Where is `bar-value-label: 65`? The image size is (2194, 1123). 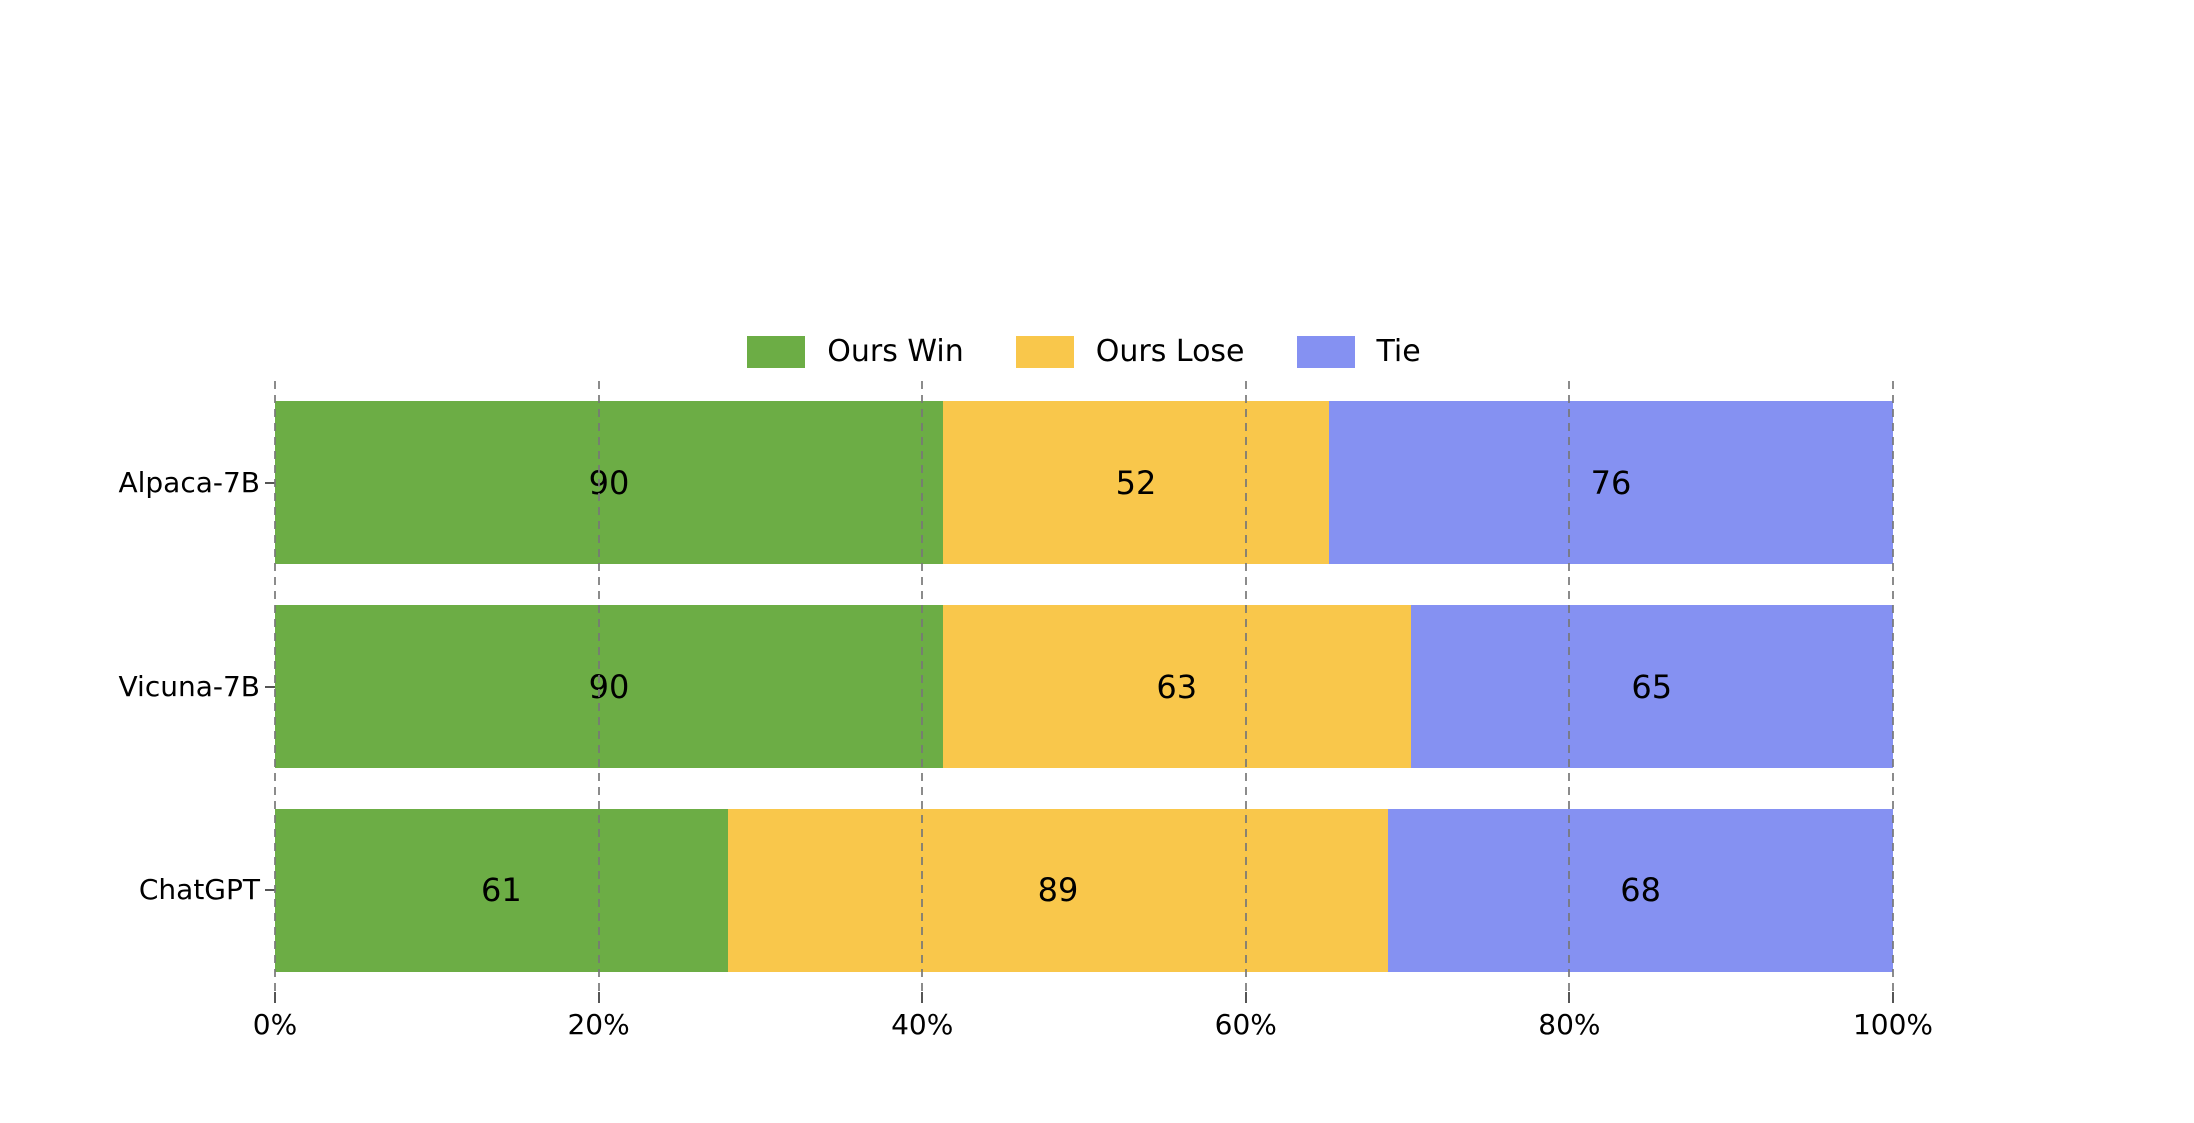 bar-value-label: 65 is located at coordinates (1652, 686).